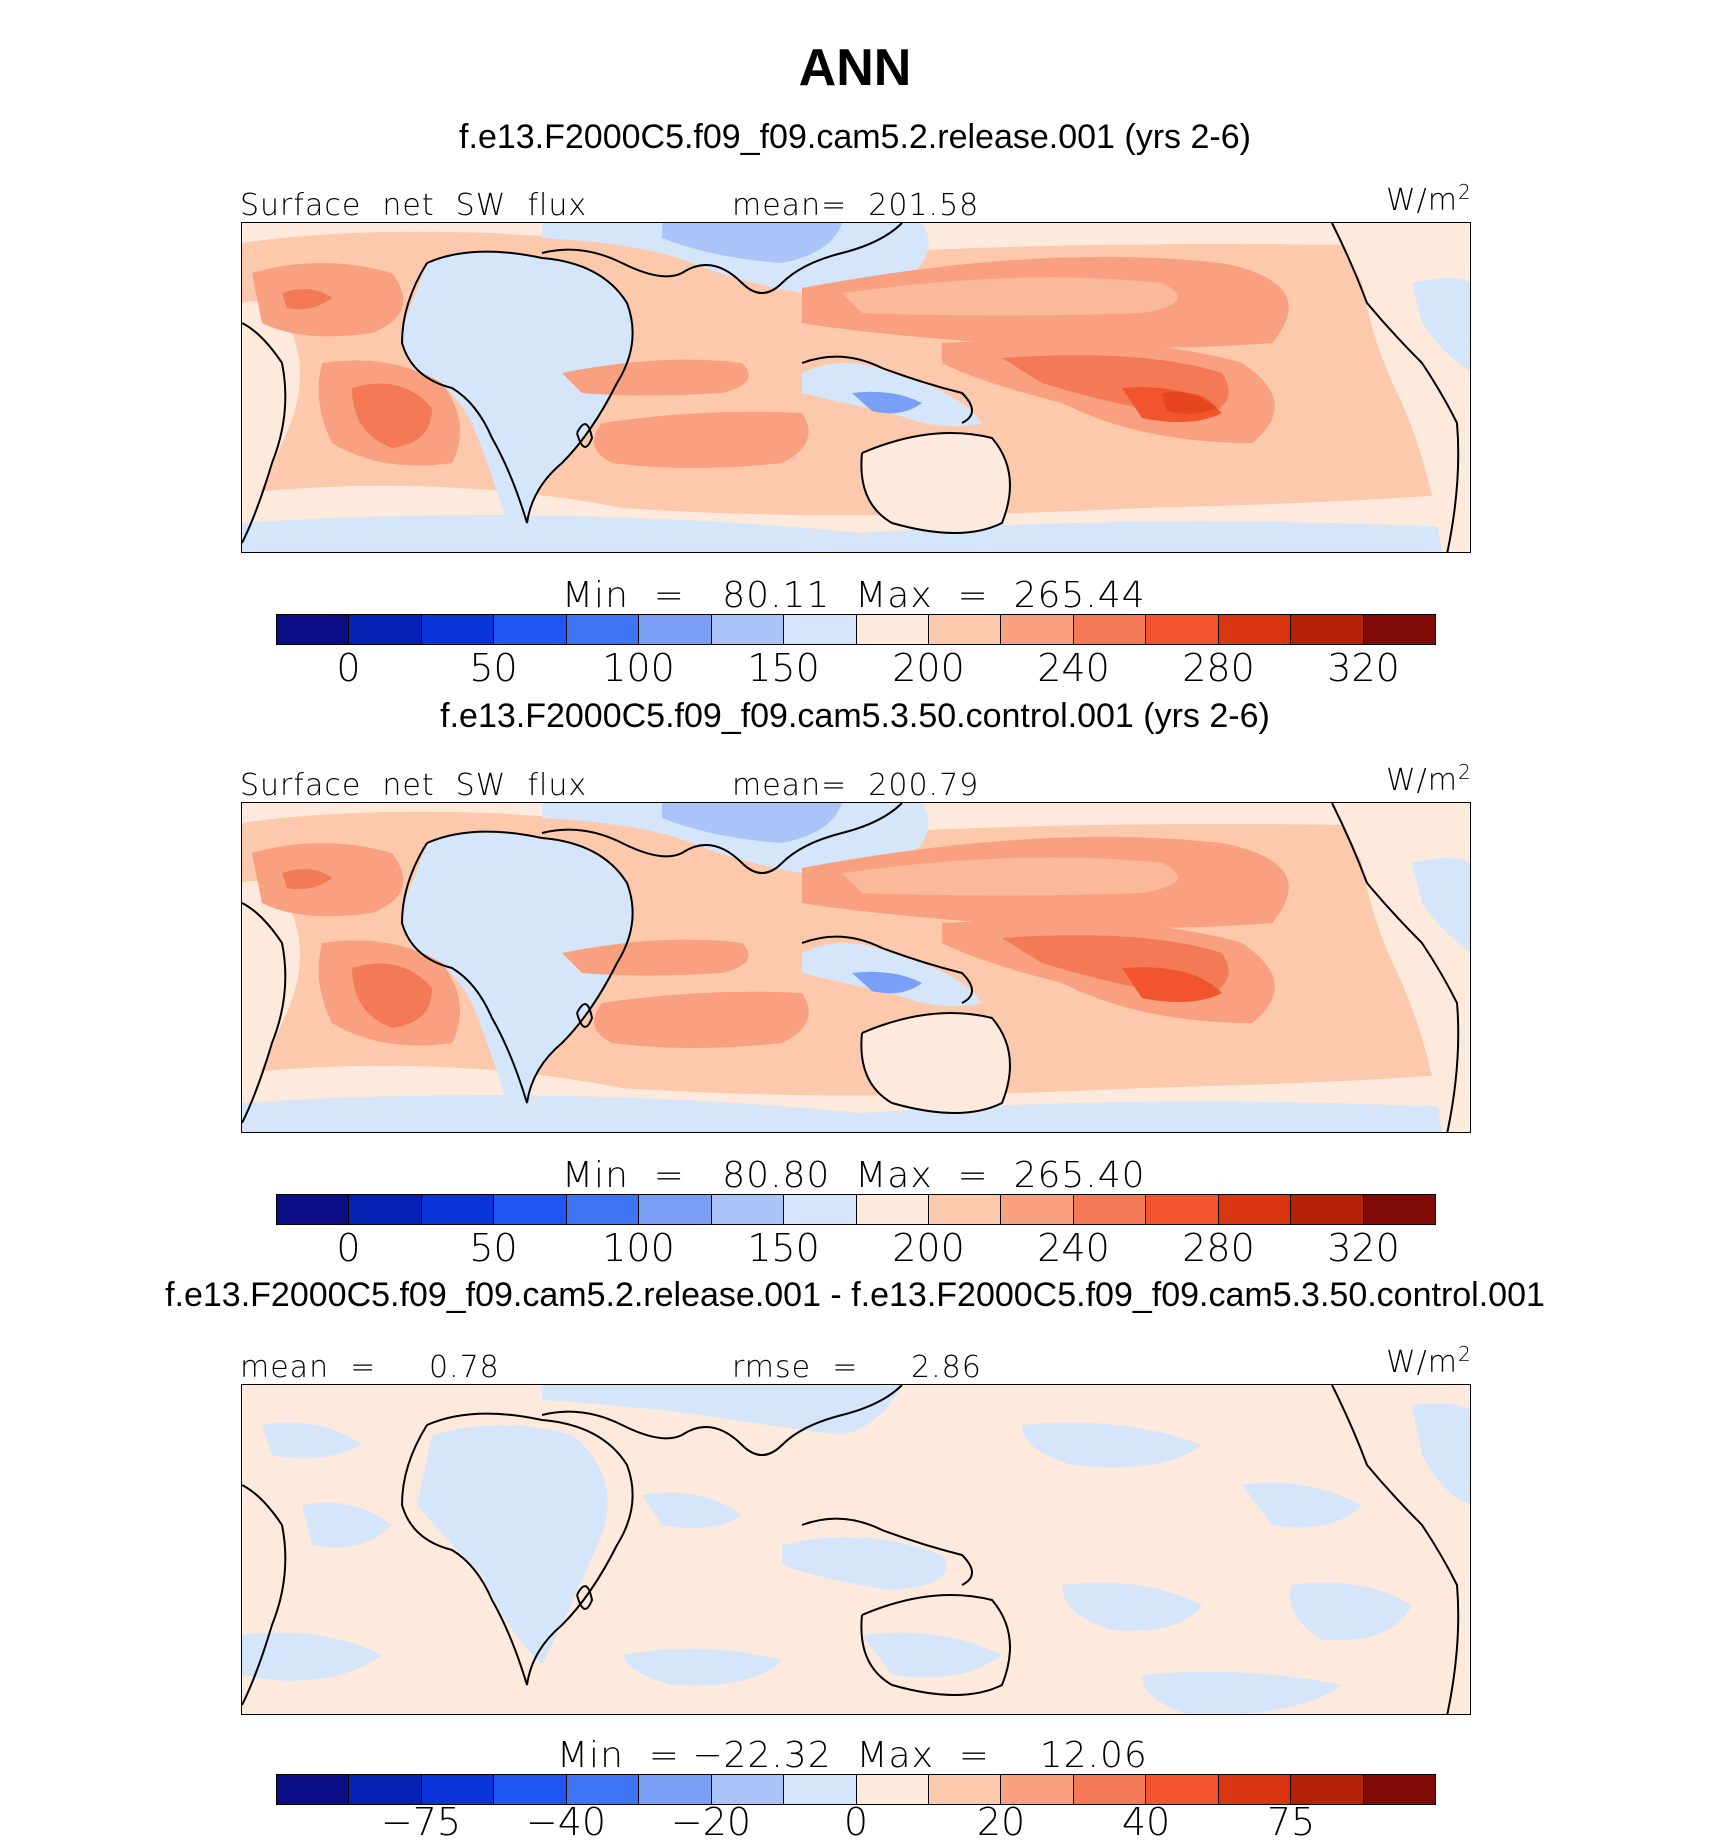  Describe the element at coordinates (1073, 1248) in the screenshot. I see `colorbar-2-tick-label: 240` at that location.